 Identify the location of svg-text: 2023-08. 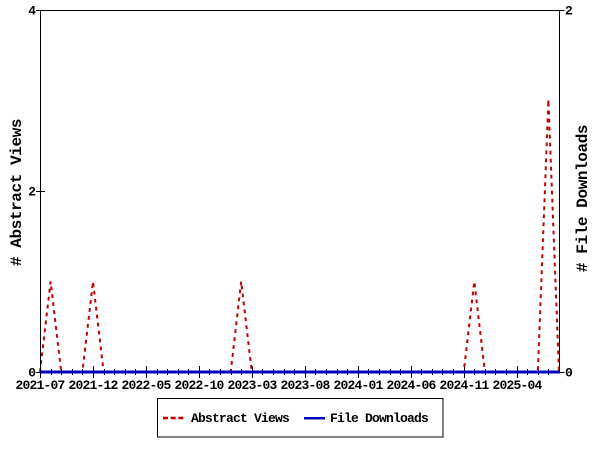
(305, 385).